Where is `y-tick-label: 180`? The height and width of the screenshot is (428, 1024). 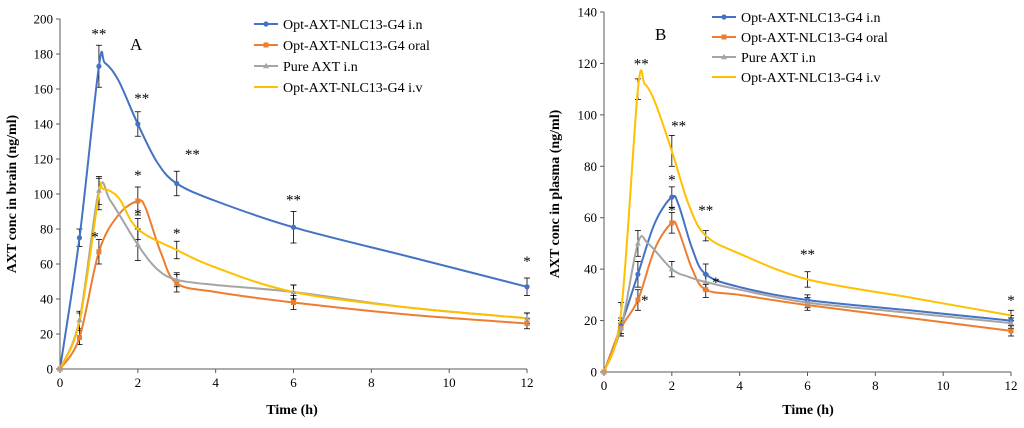
y-tick-label: 180 is located at coordinates (44, 54).